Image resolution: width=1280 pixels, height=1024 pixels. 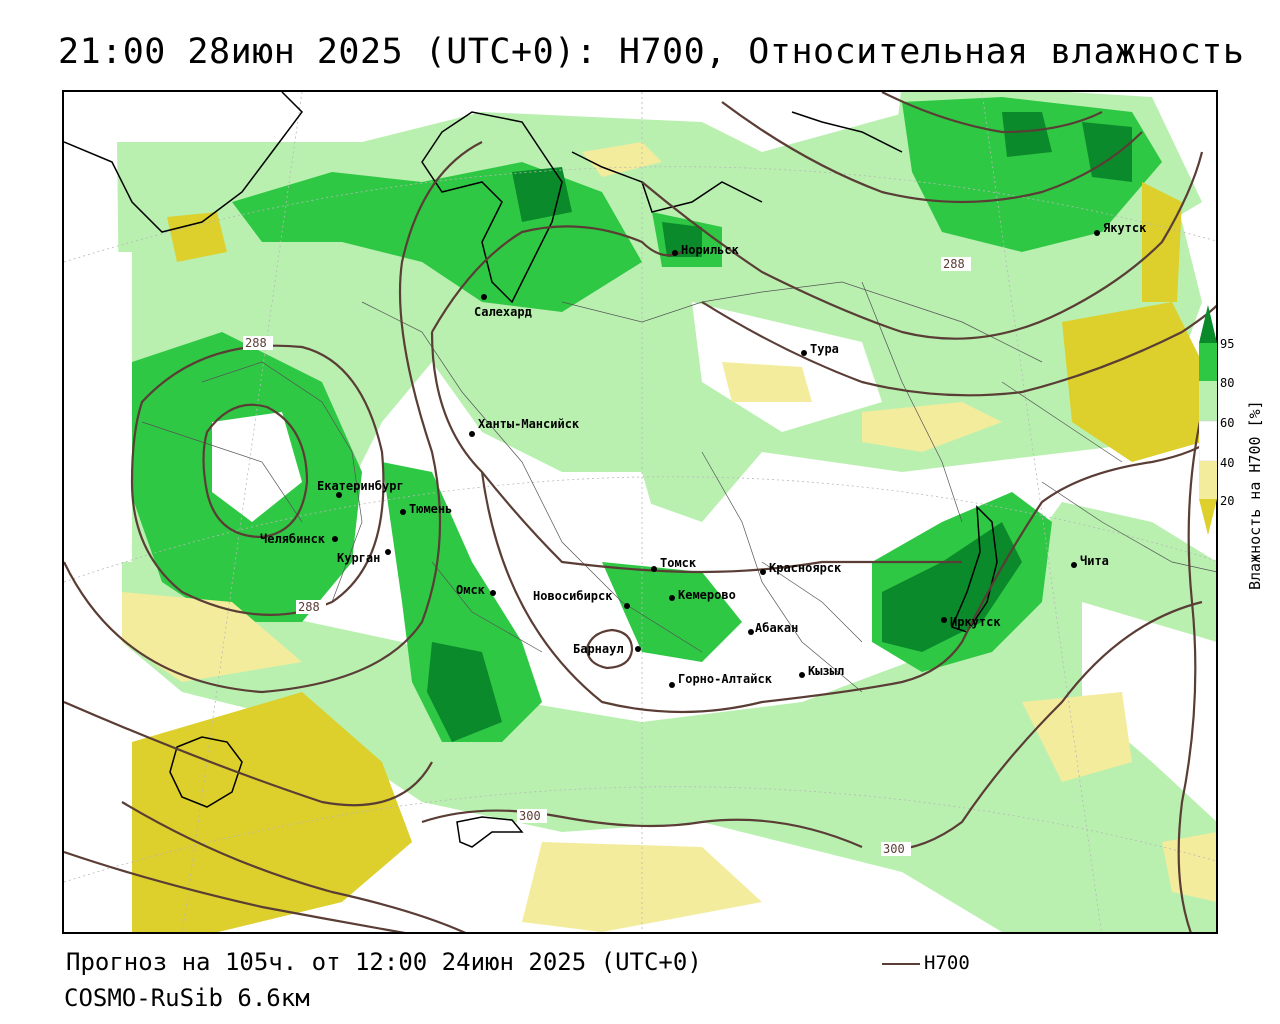 I want to click on city-label: Новосибирск, so click(x=573, y=596).